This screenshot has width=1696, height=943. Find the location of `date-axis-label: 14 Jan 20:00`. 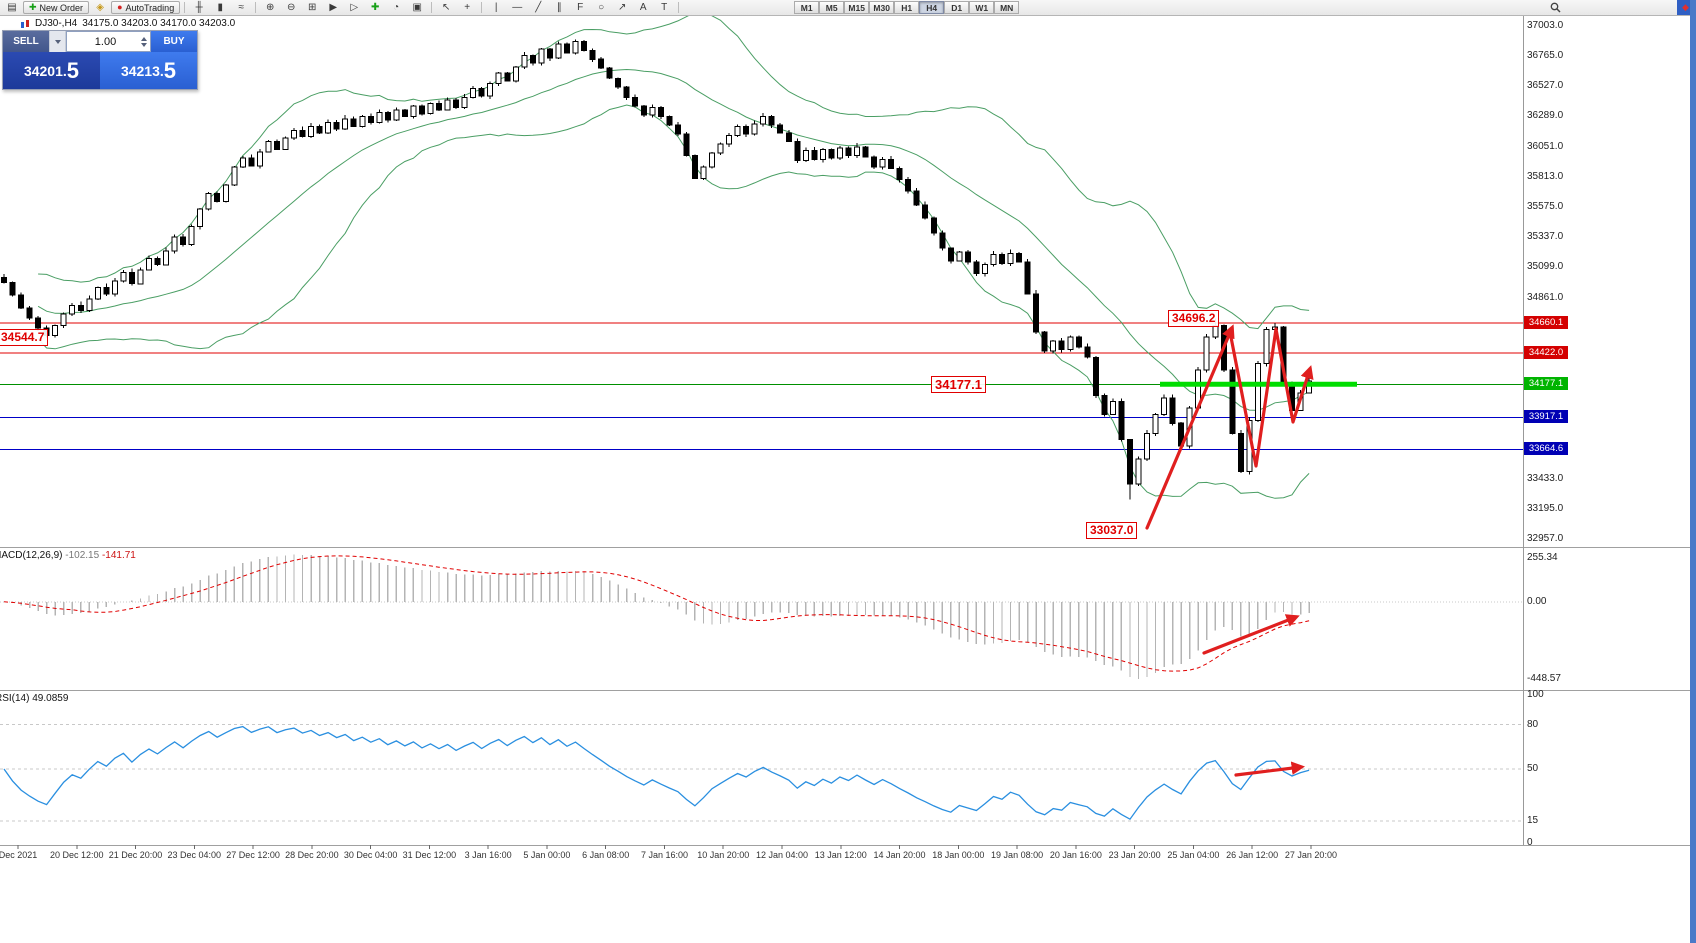

date-axis-label: 14 Jan 20:00 is located at coordinates (899, 855).